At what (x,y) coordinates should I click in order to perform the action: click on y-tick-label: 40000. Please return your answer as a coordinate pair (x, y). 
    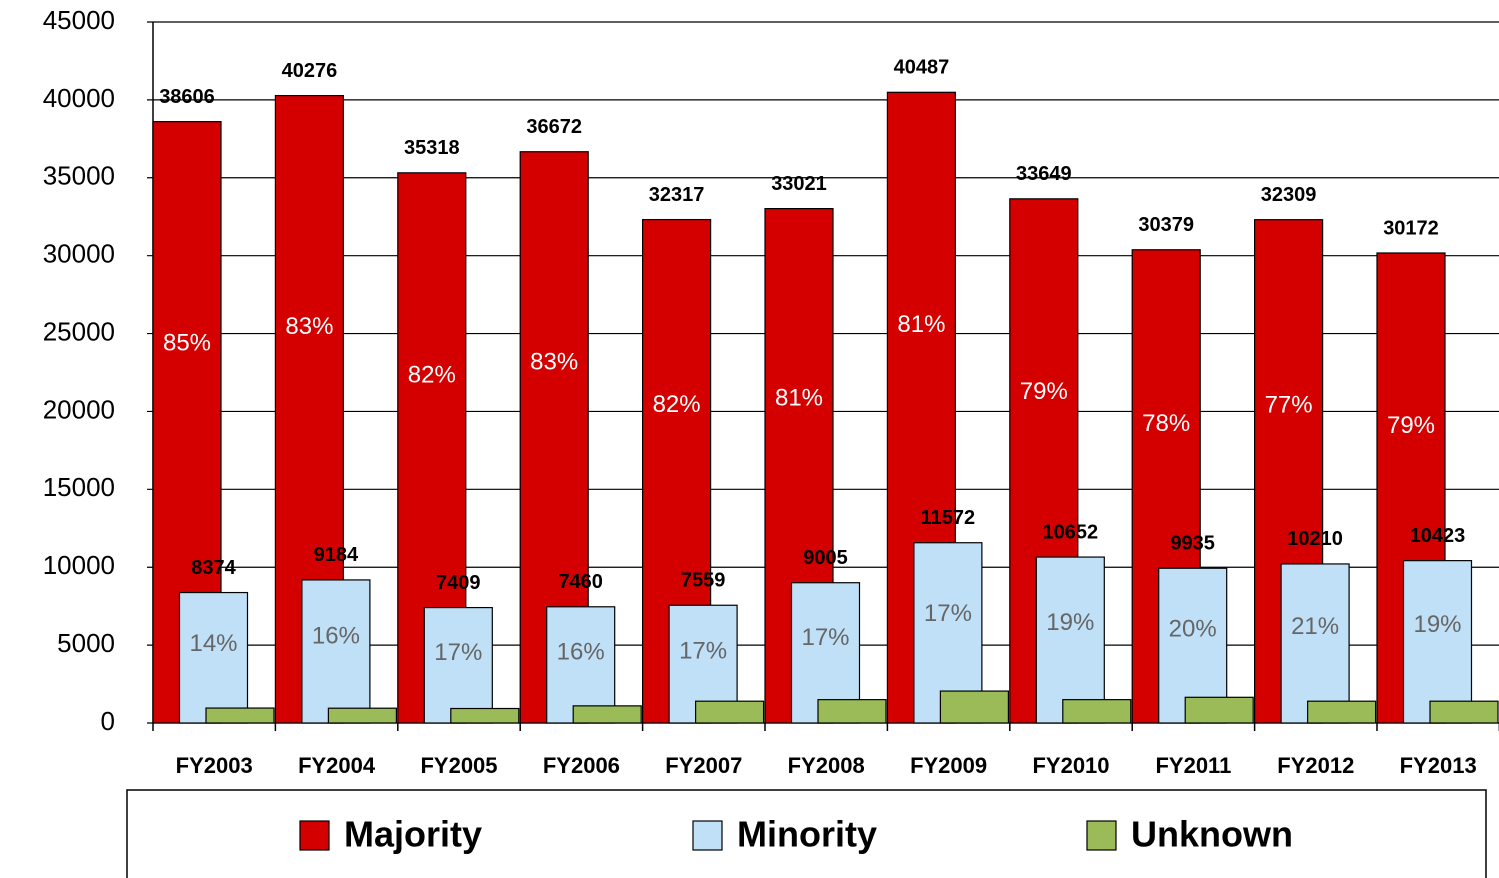
    Looking at the image, I should click on (79, 98).